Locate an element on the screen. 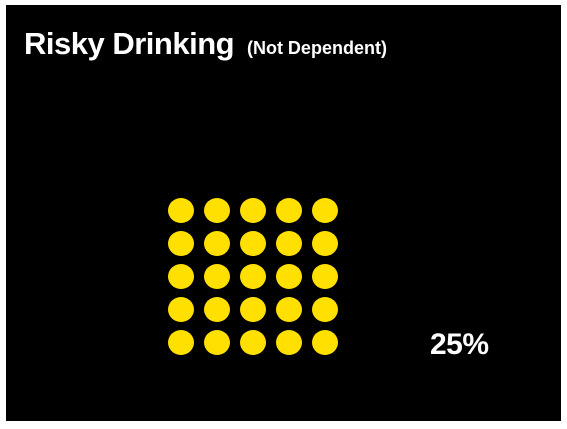 The image size is (567, 429). dot-grid is located at coordinates (253, 278).